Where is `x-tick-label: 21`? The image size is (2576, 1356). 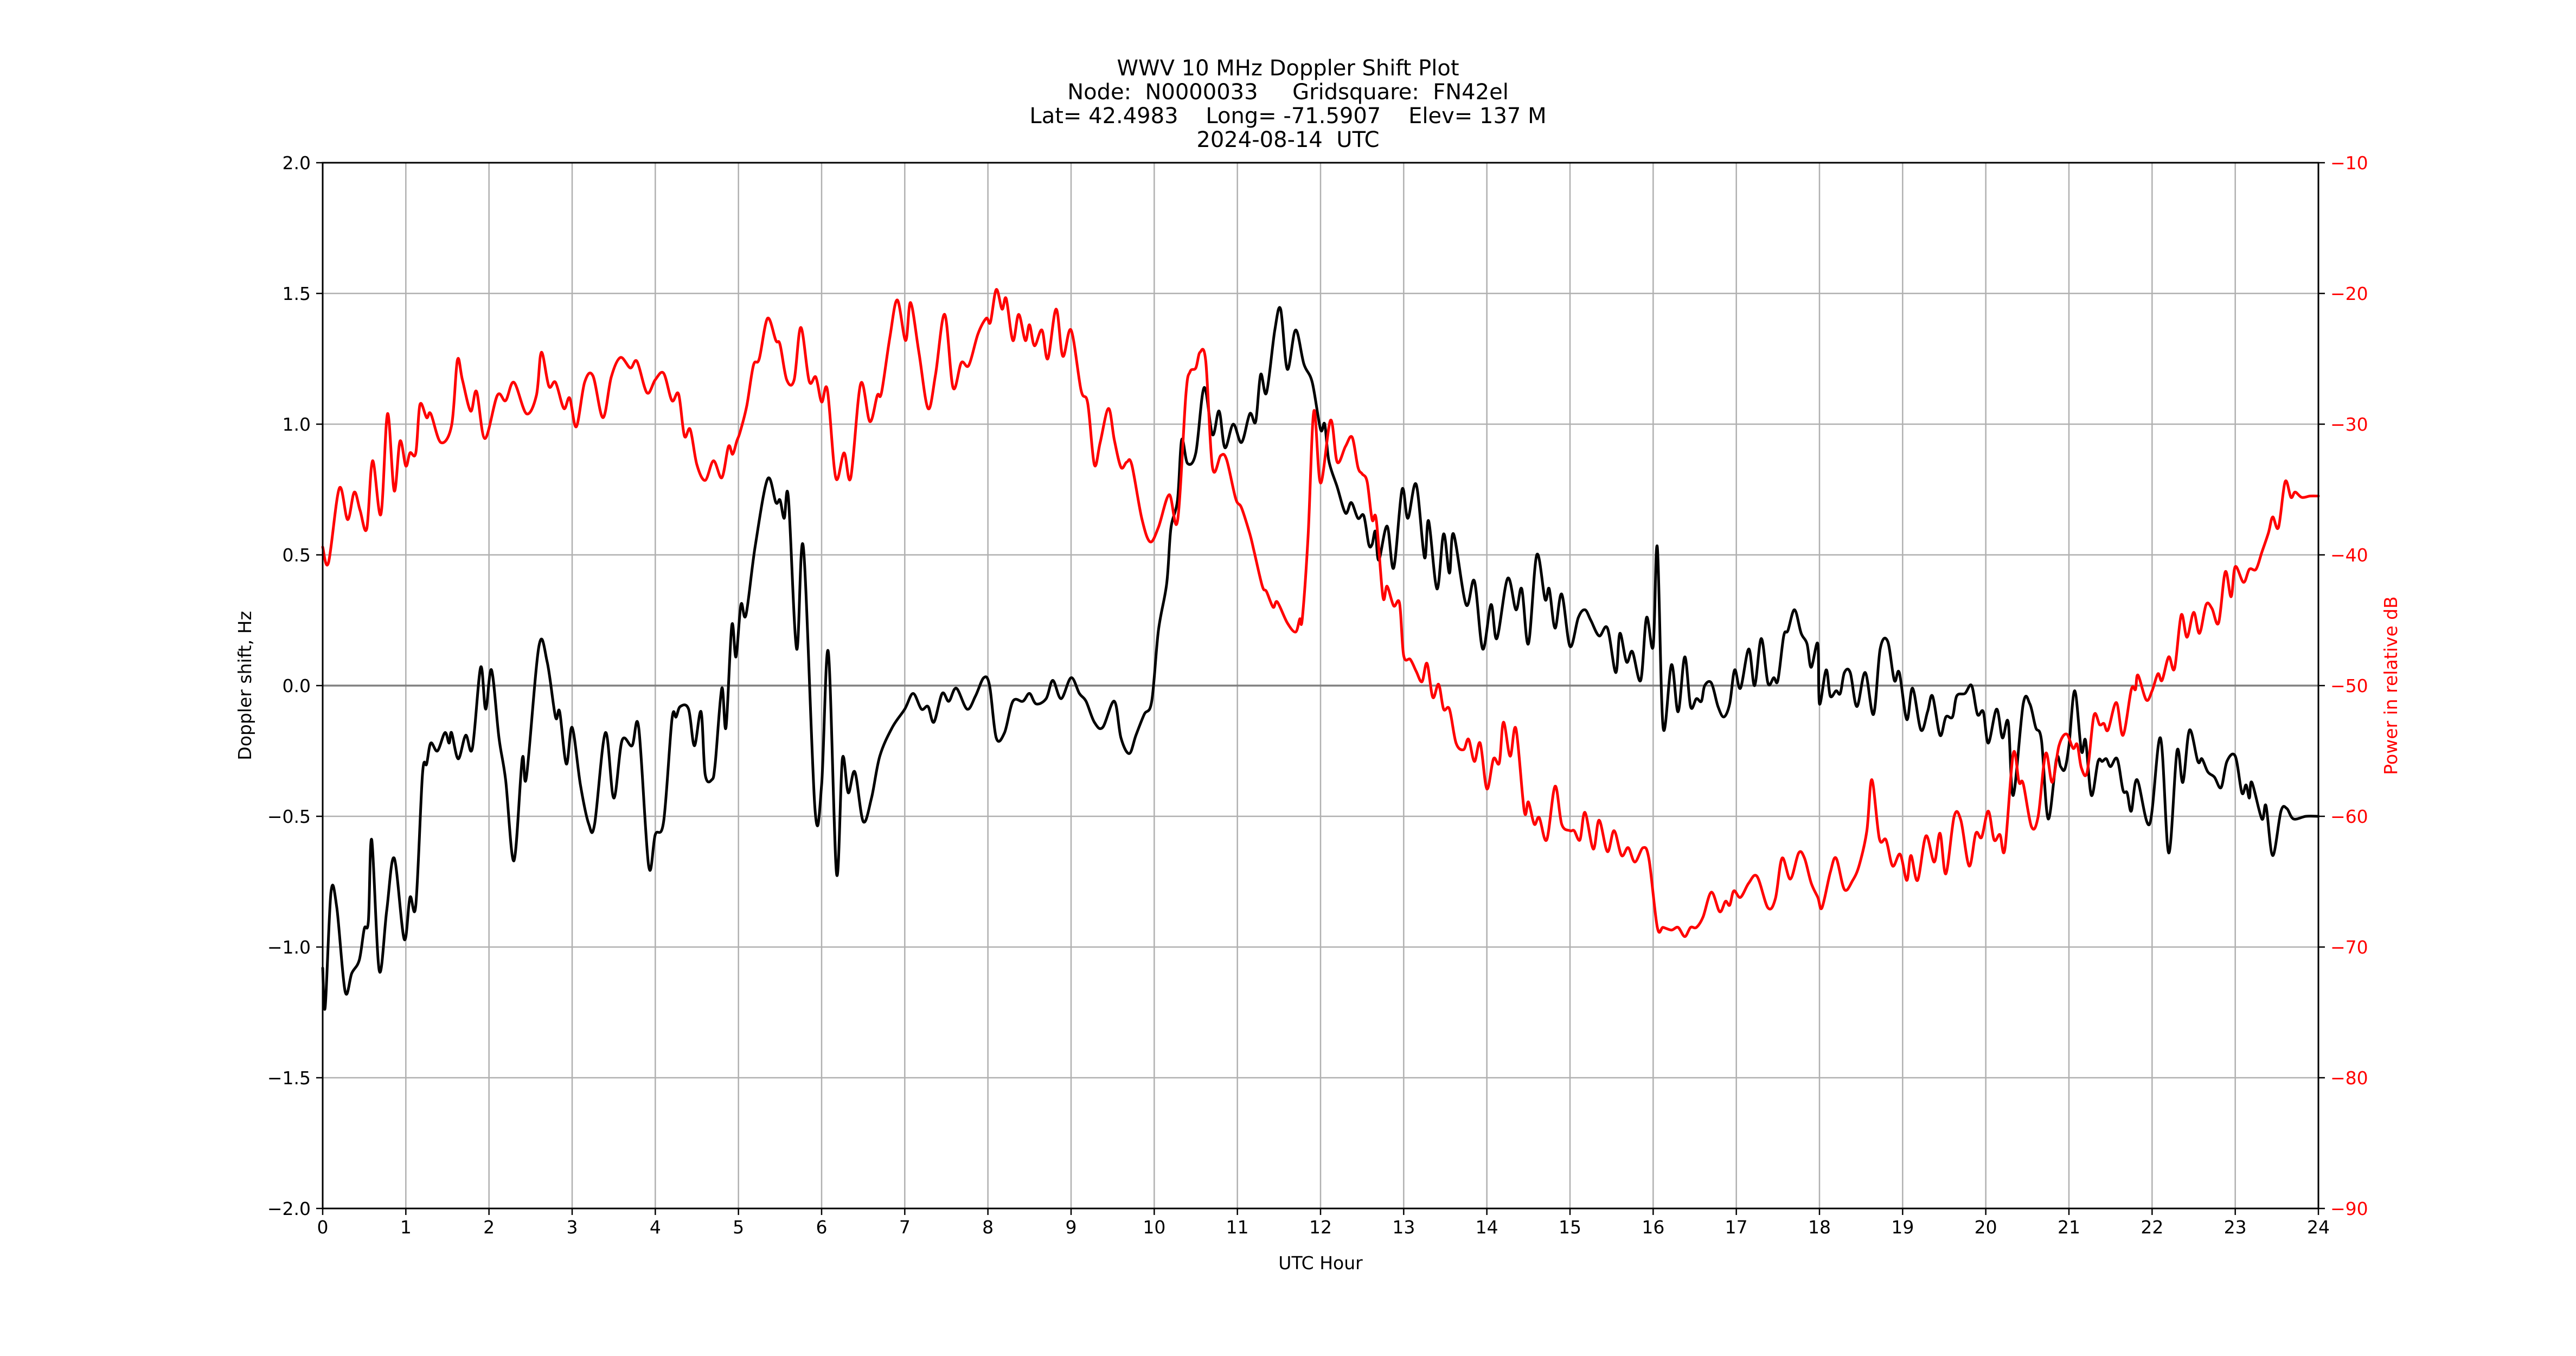
x-tick-label: 21 is located at coordinates (2069, 1227).